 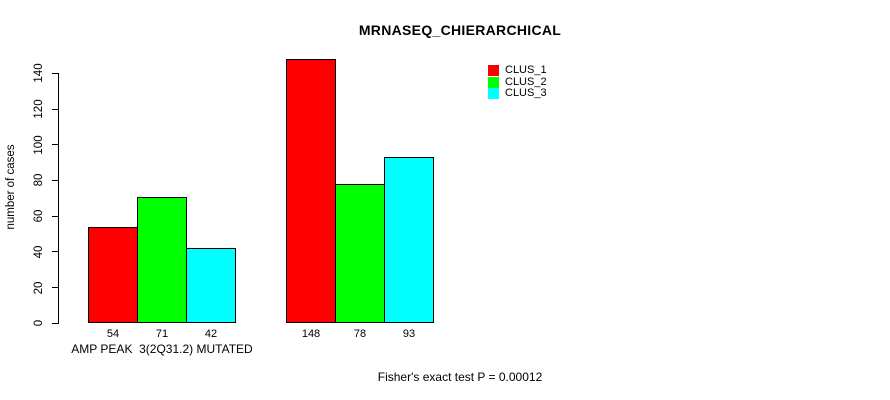 I want to click on y-axis-tick-label: 0, so click(x=38, y=323).